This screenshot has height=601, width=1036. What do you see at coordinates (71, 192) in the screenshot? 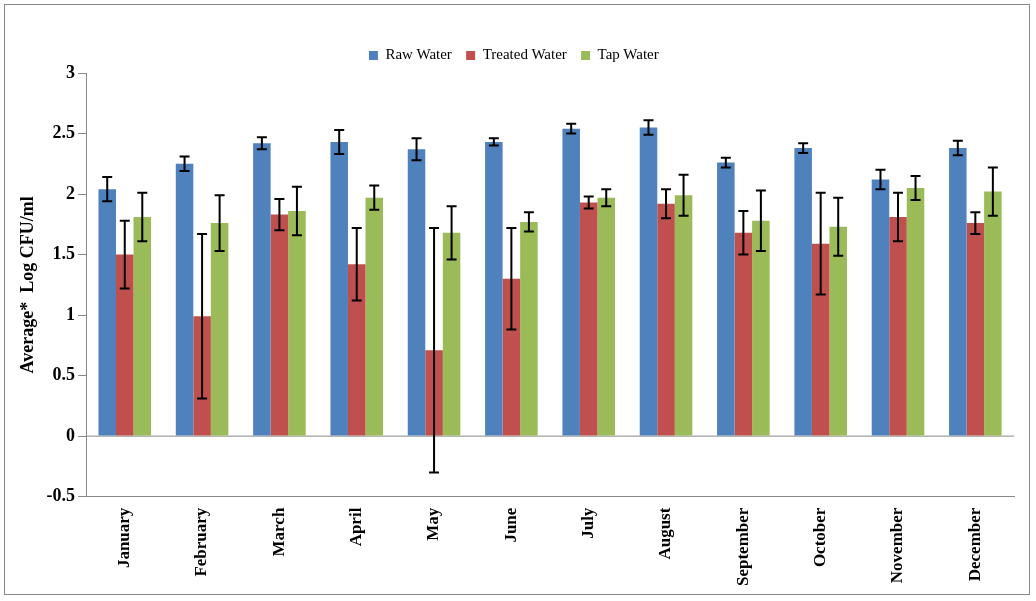
I see `y-tick-label: 2` at bounding box center [71, 192].